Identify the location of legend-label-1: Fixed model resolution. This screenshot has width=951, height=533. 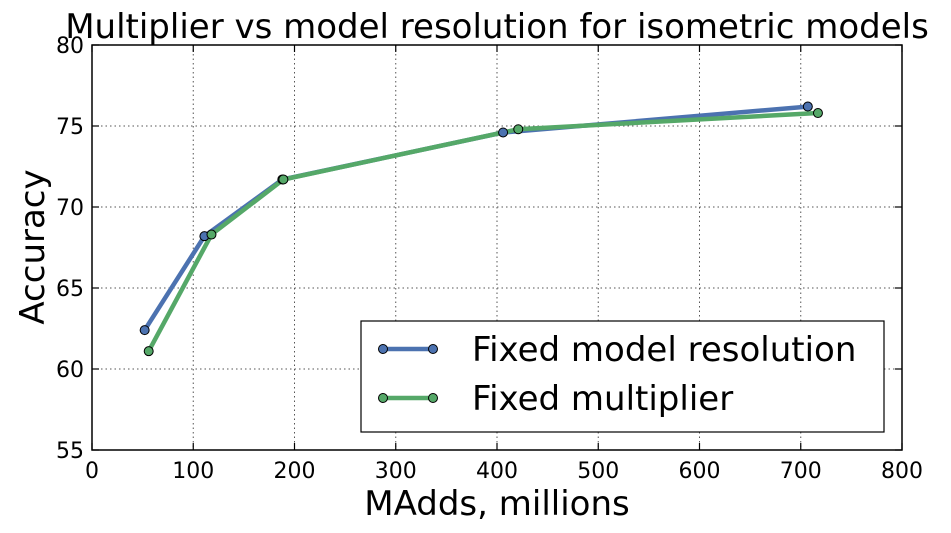
(664, 350).